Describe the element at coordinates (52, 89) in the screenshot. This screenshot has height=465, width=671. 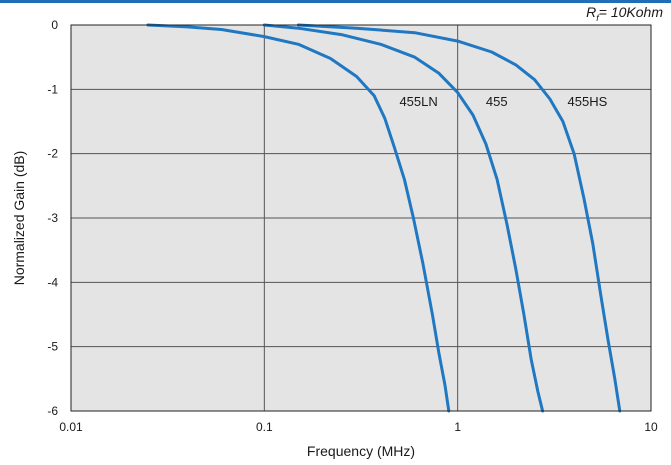
I see `y-tick-label: -1` at that location.